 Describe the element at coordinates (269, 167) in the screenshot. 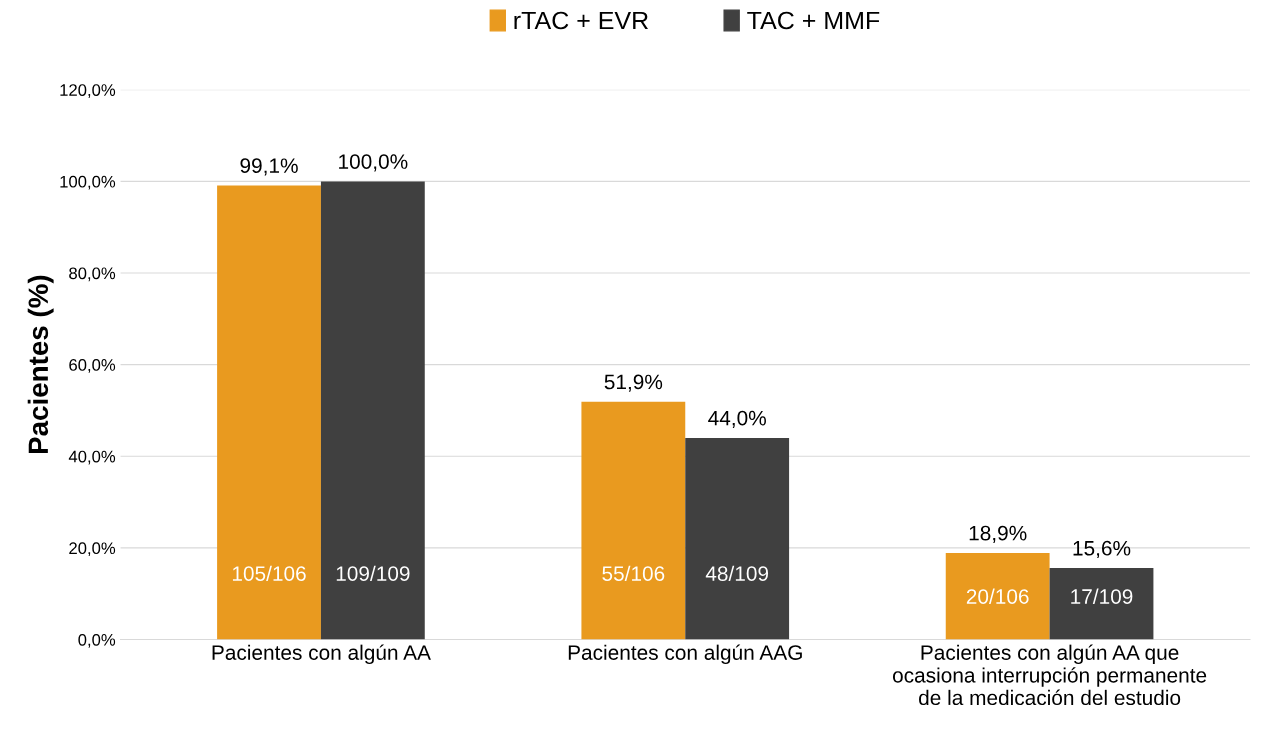

I see `data-label: 99,1%` at that location.